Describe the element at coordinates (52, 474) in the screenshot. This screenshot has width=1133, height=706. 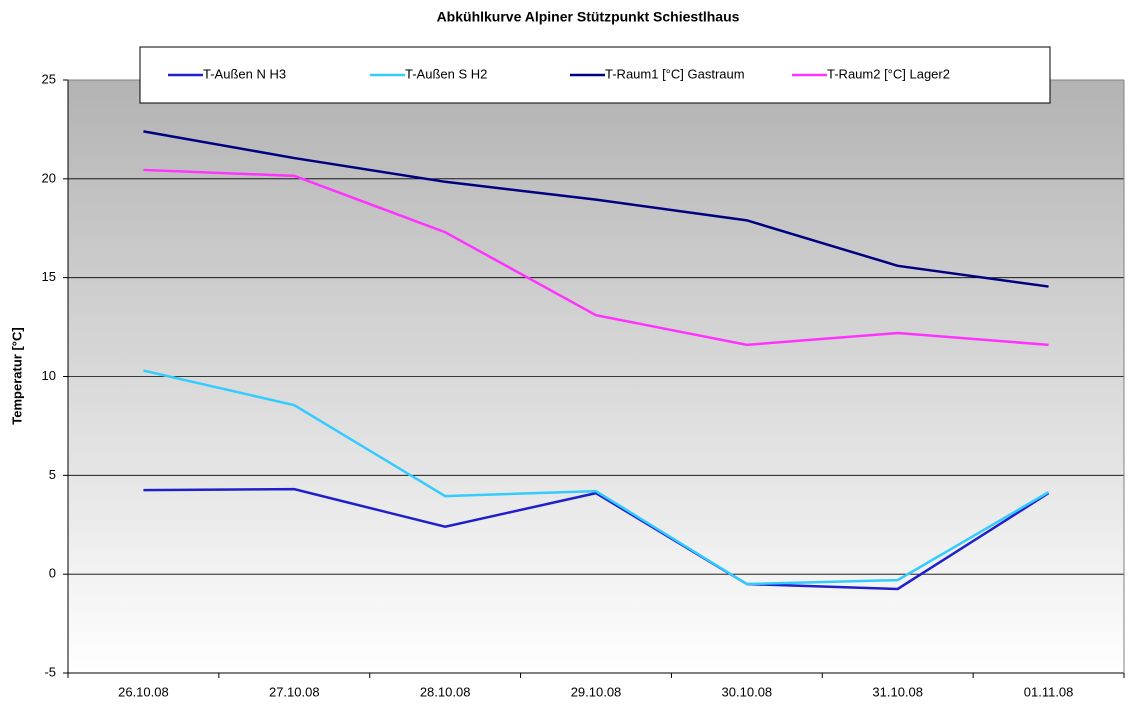
I see `y-tick-label: 5` at that location.